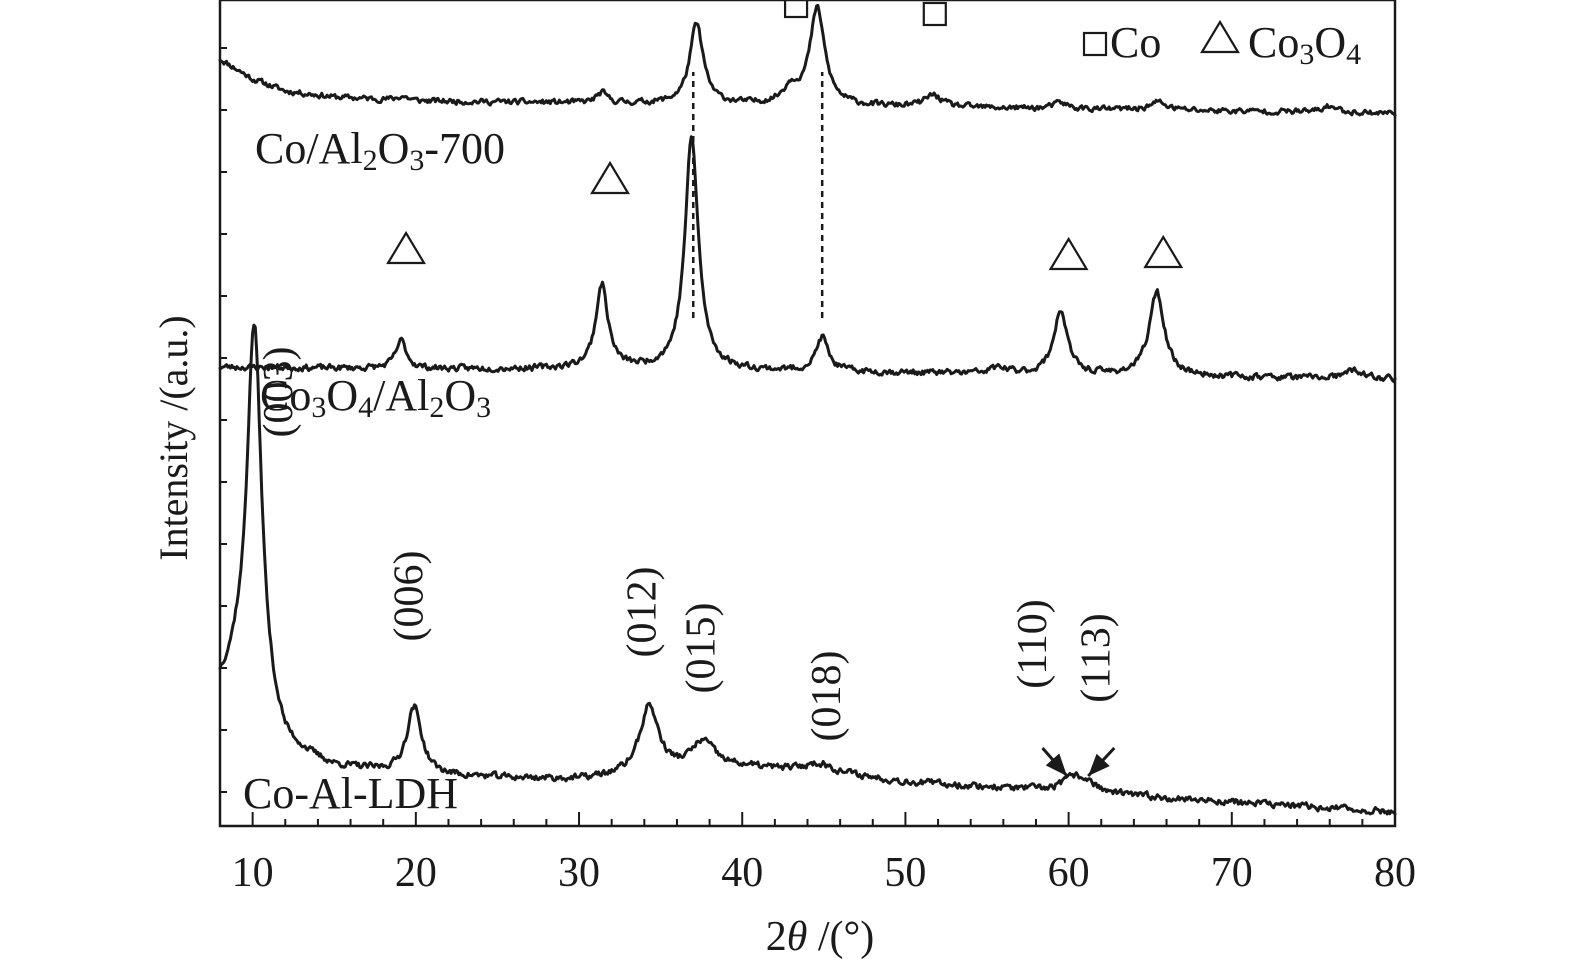 The height and width of the screenshot is (974, 1575). I want to click on series-label-0: Co/Al2O3-700, so click(380, 150).